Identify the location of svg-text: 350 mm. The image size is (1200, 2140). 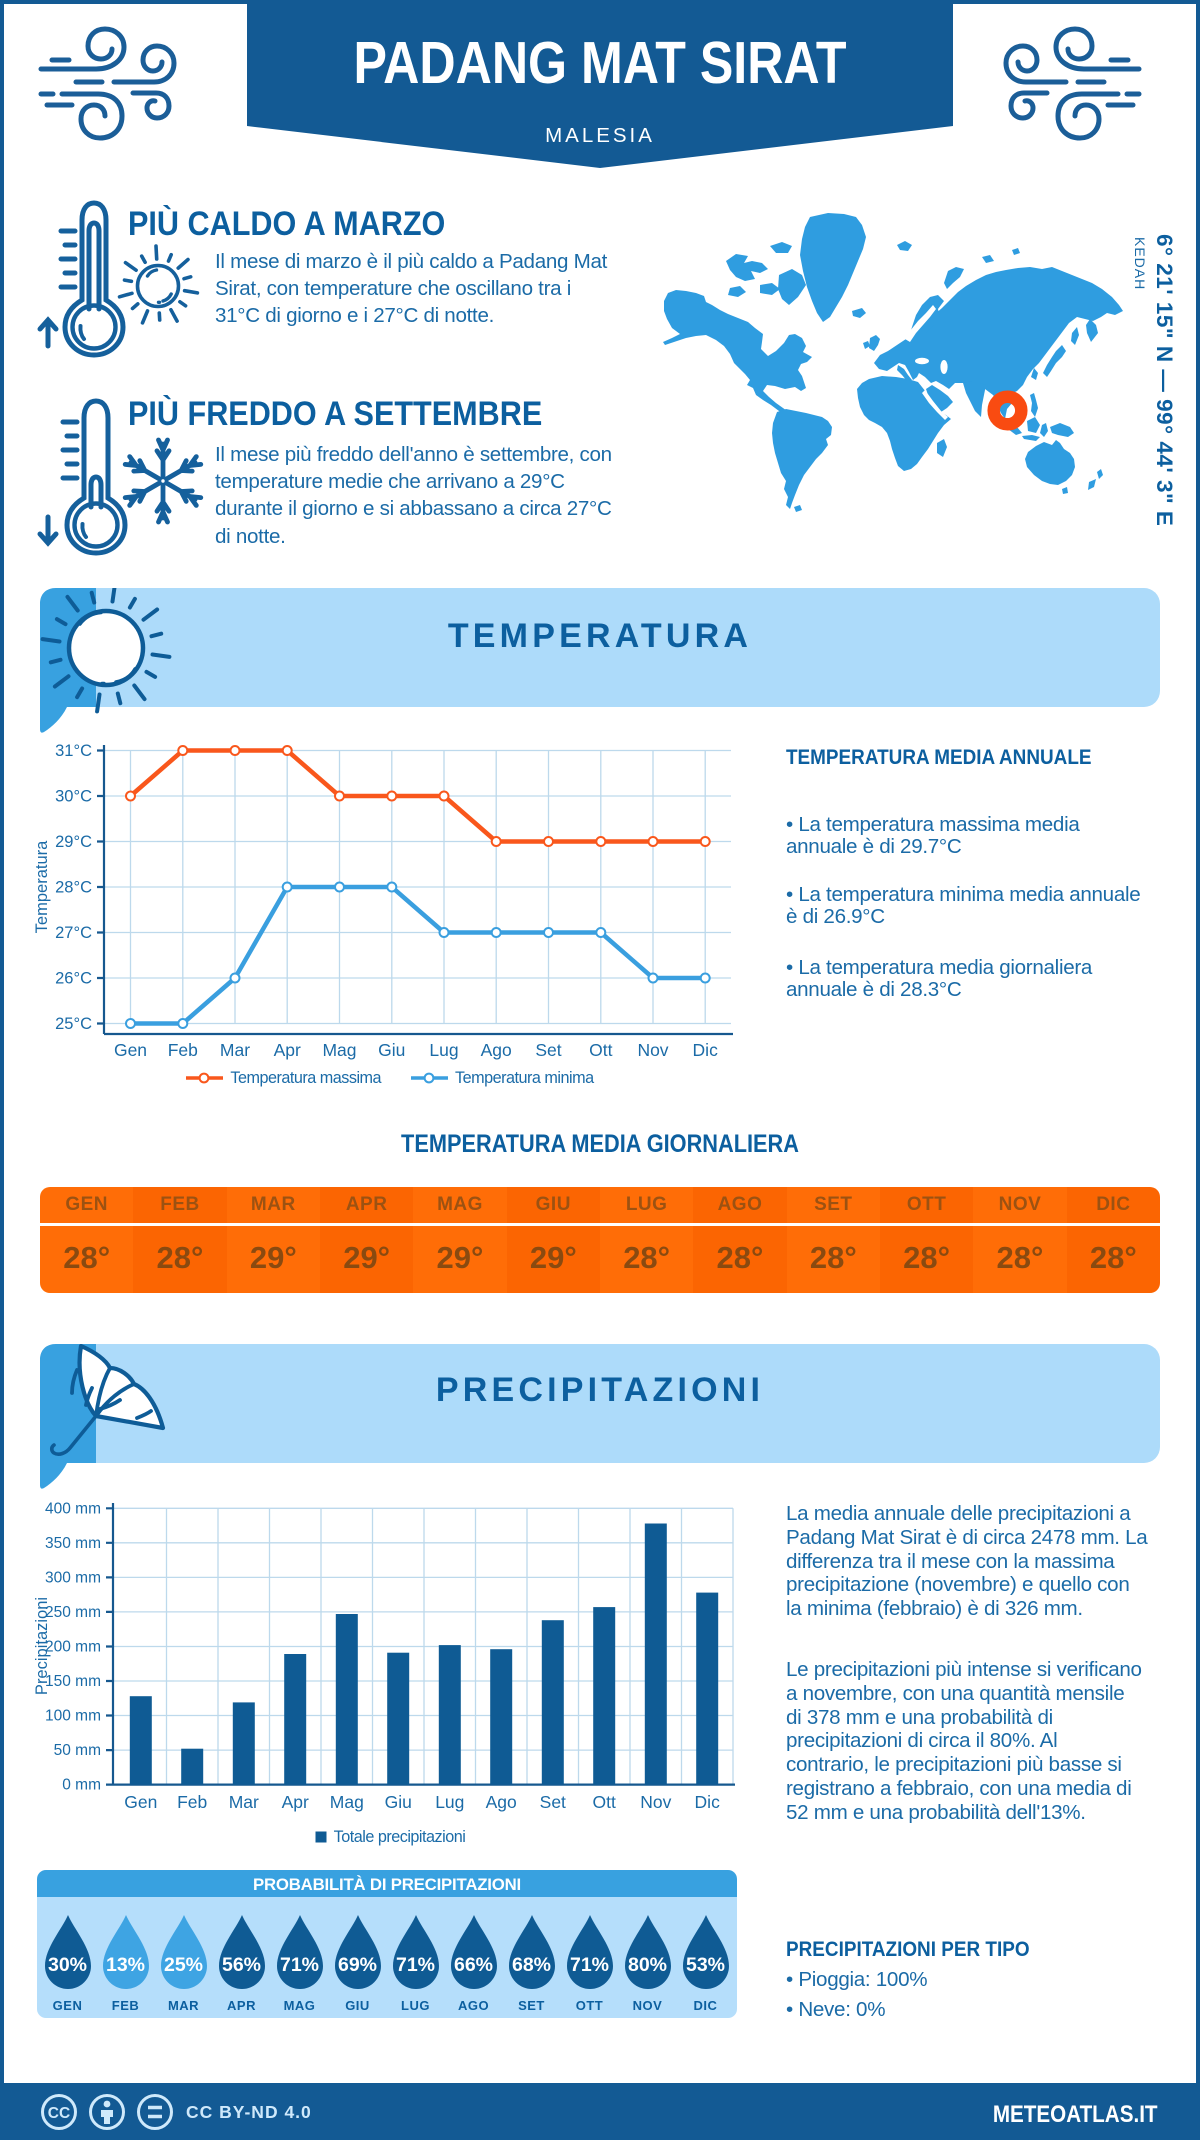
(73, 1543).